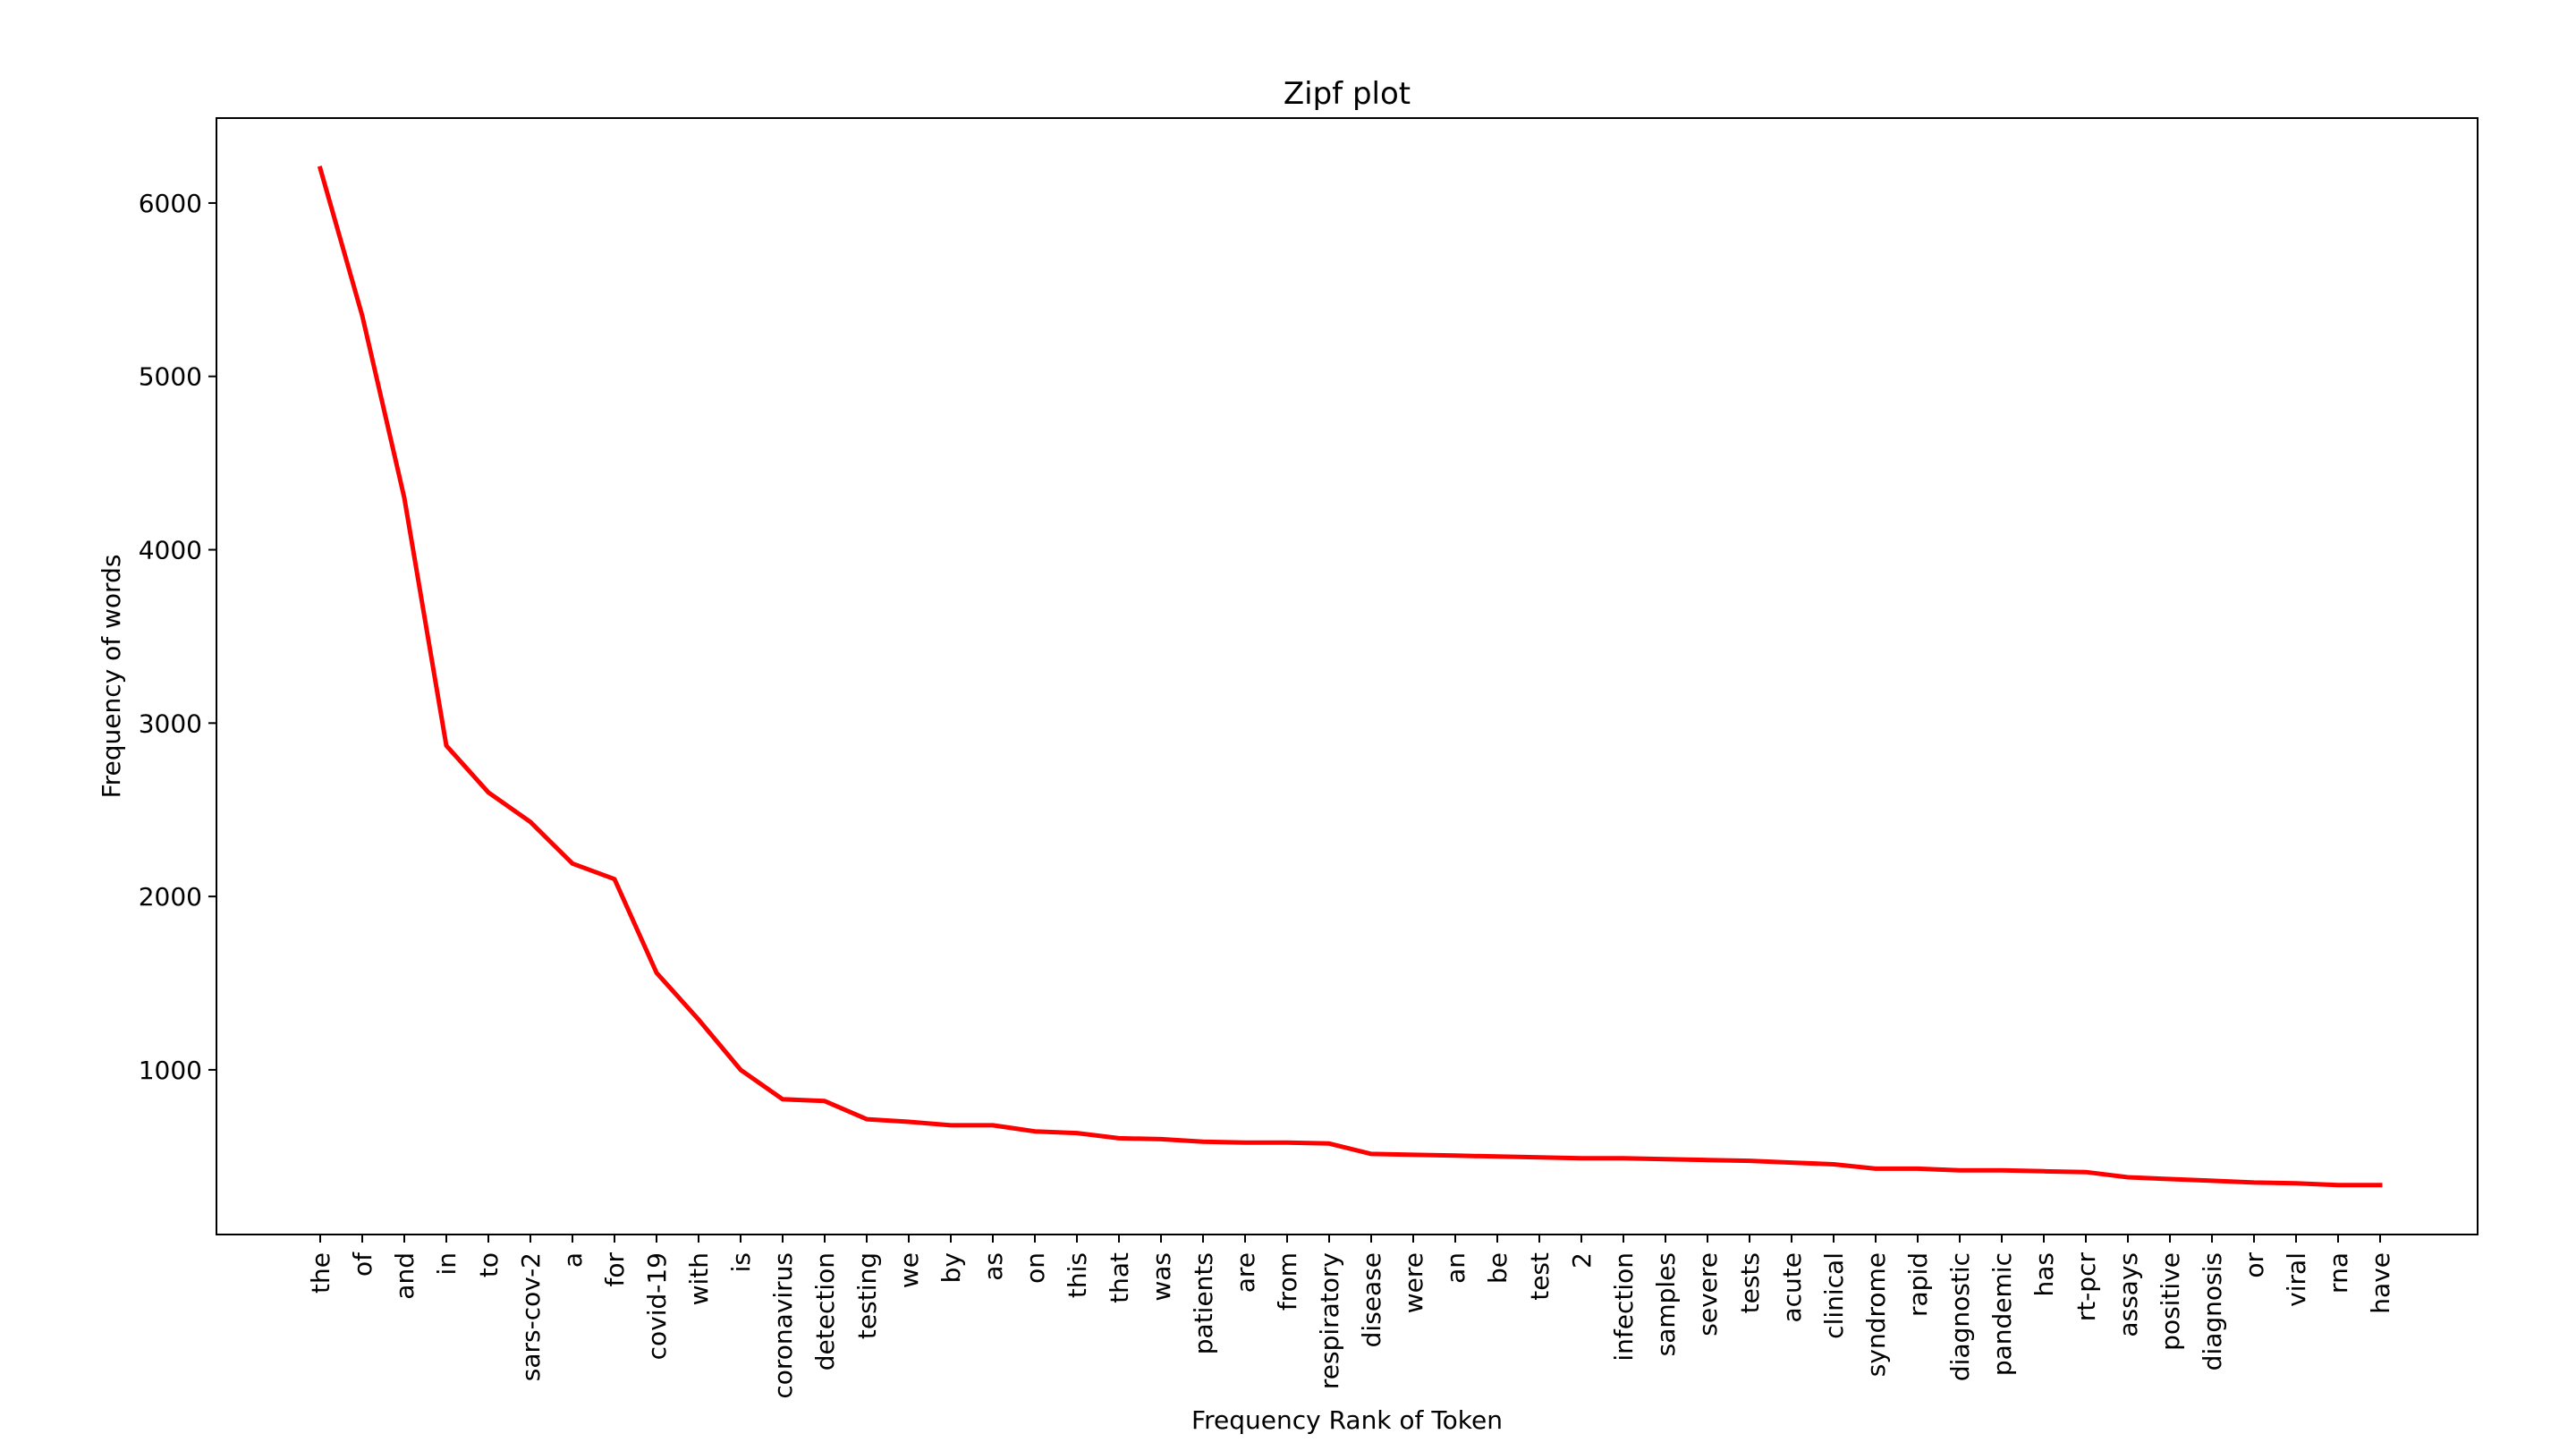 This screenshot has width=2576, height=1451. Describe the element at coordinates (1371, 1299) in the screenshot. I see `x-tick-label: disease` at that location.